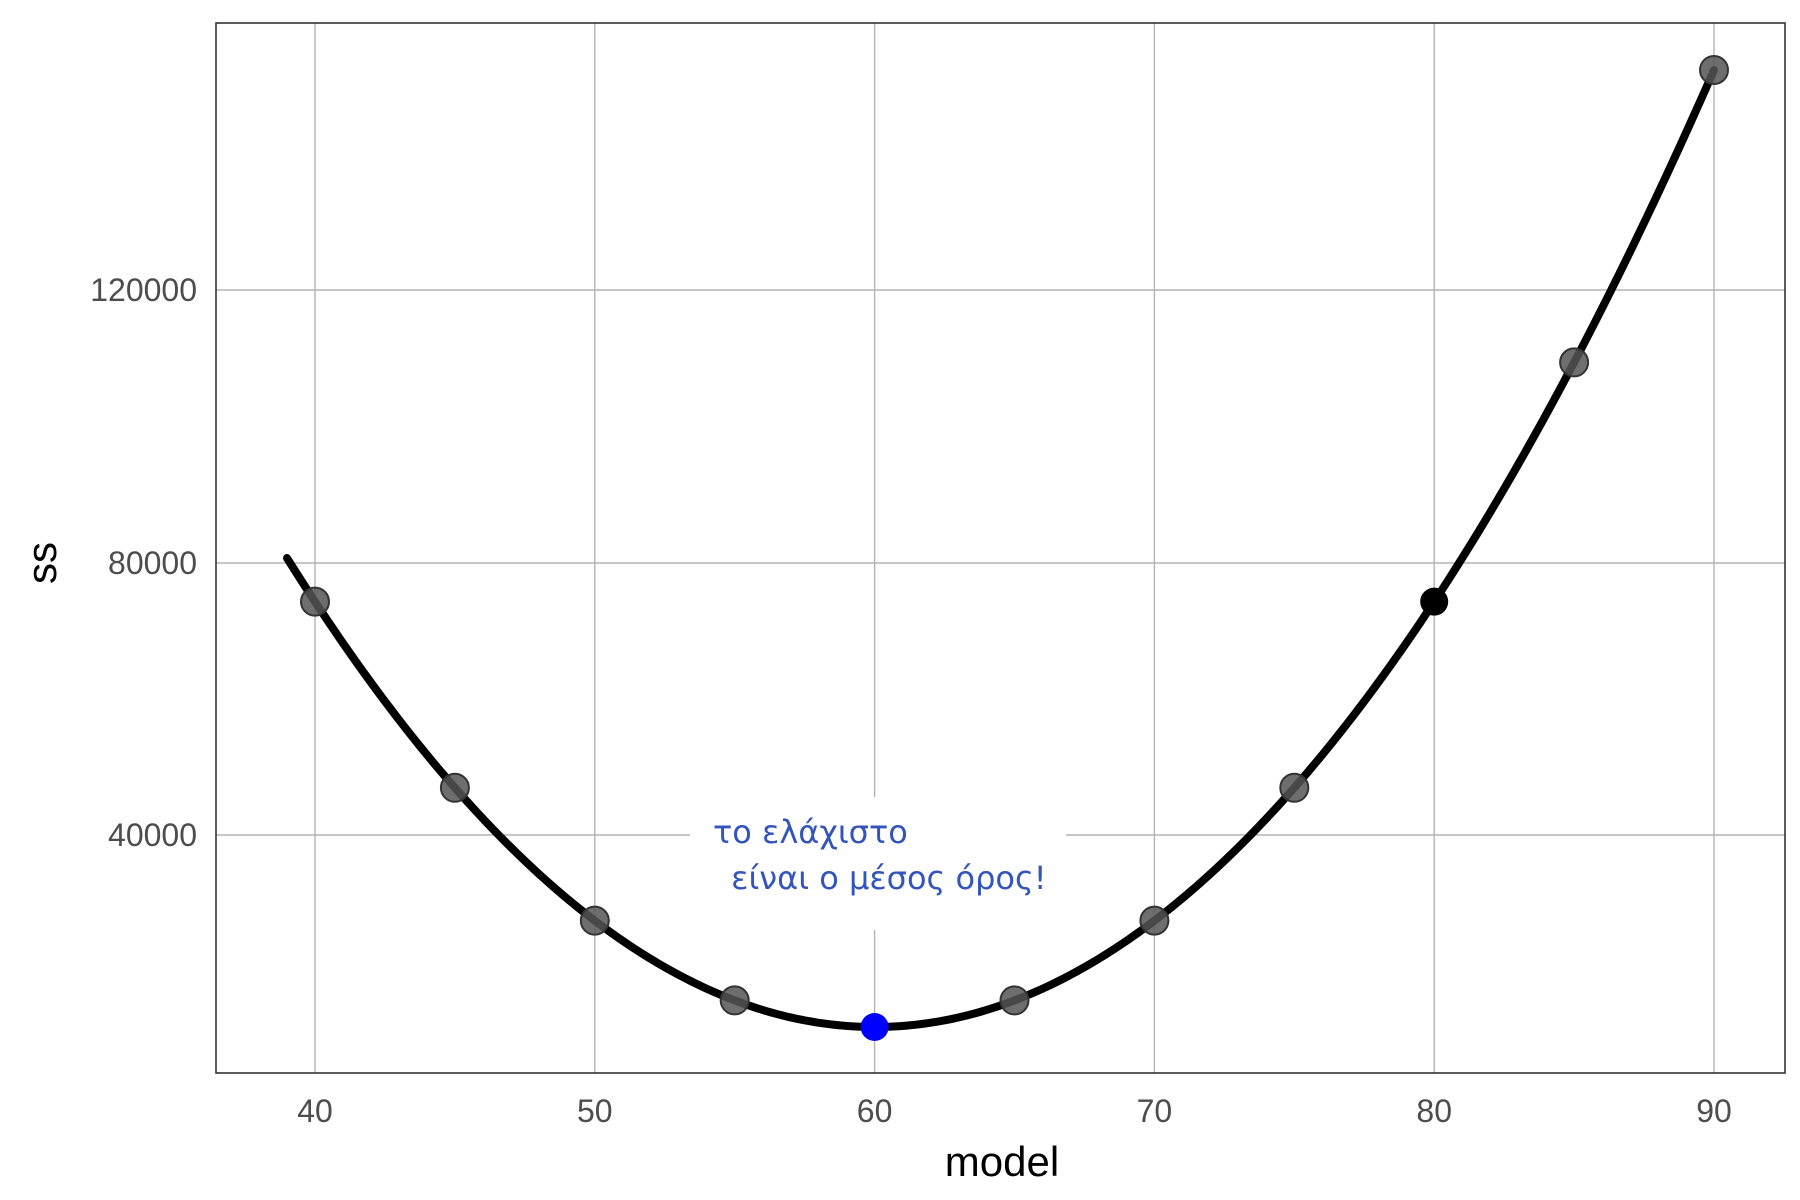  I want to click on x-tick-label-80: 80, so click(1434, 1111).